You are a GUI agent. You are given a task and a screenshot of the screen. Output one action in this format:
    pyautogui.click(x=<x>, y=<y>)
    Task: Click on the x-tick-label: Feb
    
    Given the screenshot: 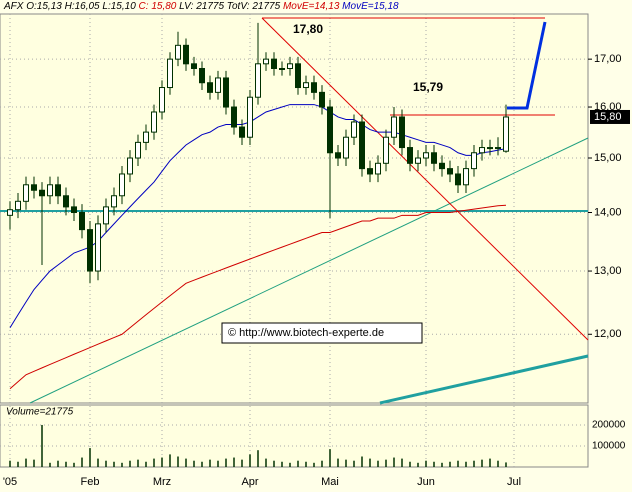 What is the action you would take?
    pyautogui.click(x=90, y=482)
    